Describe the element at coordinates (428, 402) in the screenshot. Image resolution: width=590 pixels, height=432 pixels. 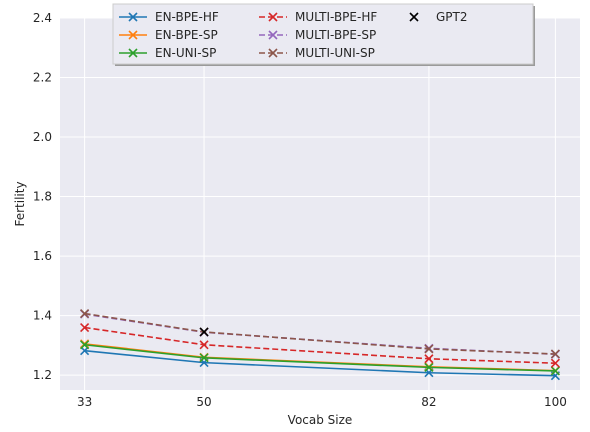
I see `x-tick-label: 82` at that location.